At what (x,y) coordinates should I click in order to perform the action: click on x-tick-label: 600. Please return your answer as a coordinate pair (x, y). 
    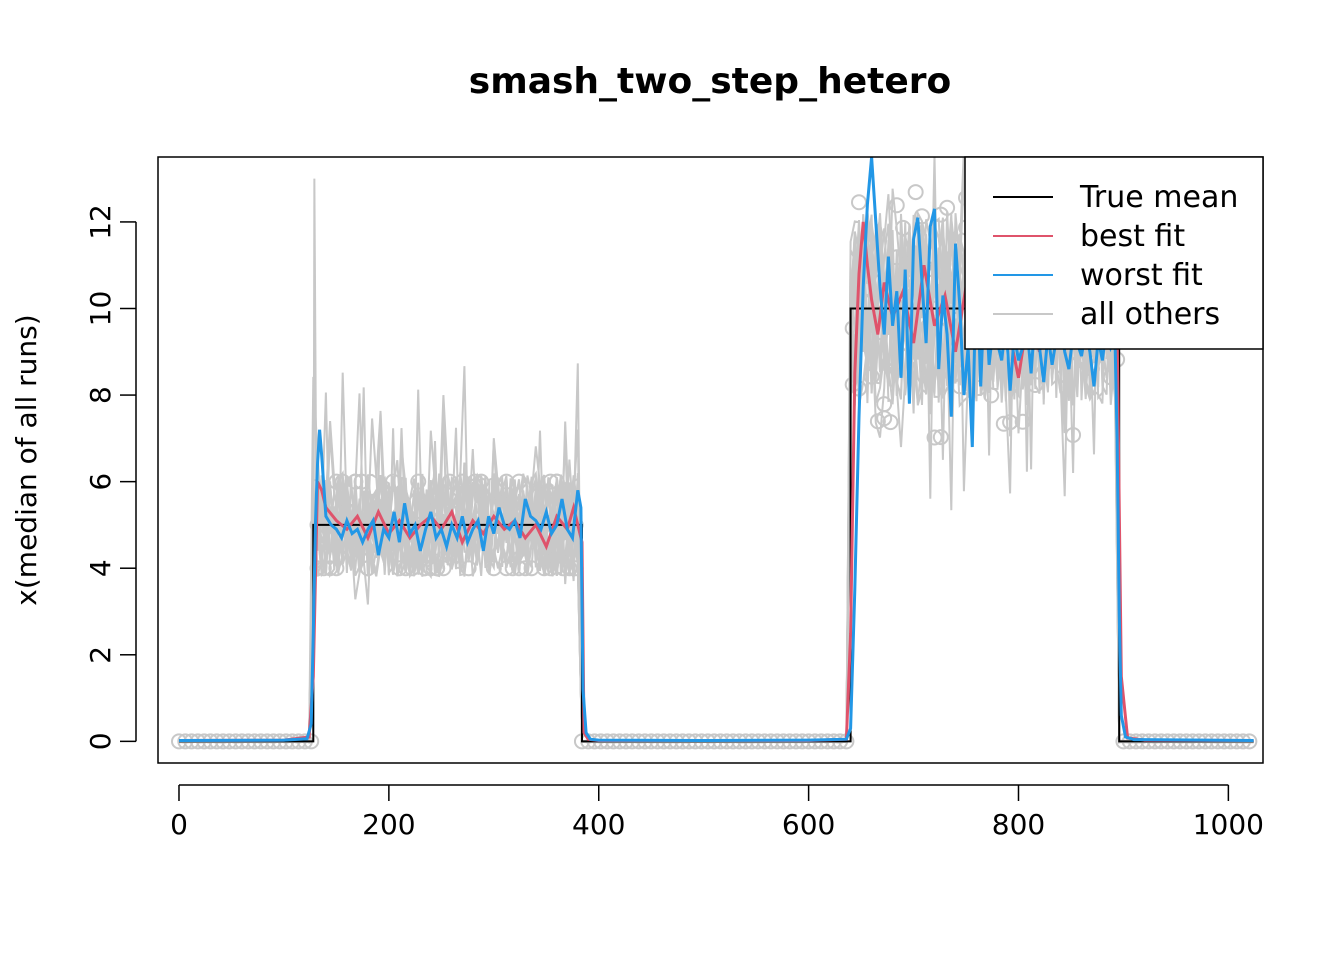
    Looking at the image, I should click on (808, 824).